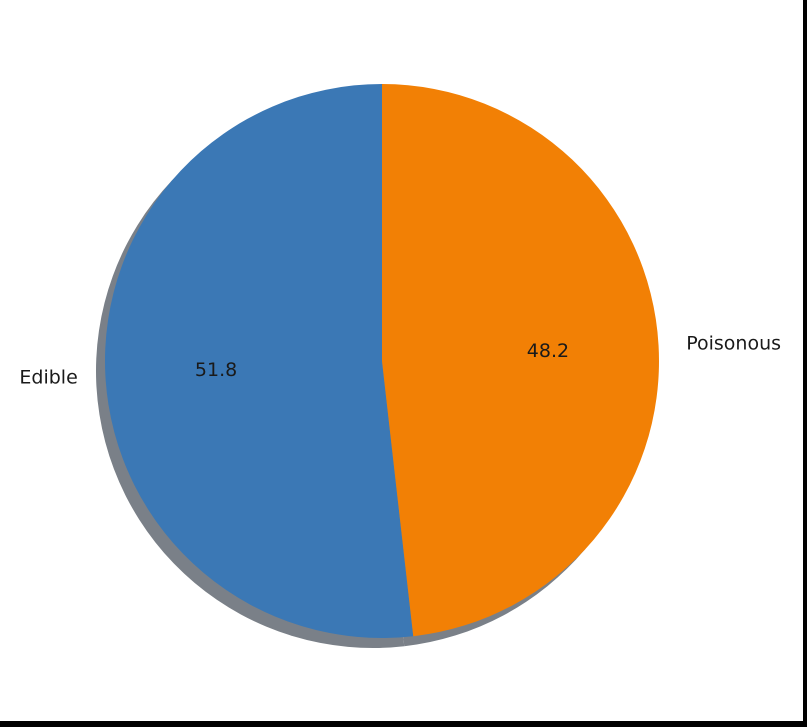 The image size is (807, 727). I want to click on pie-value-label-edible: 51.8, so click(216, 370).